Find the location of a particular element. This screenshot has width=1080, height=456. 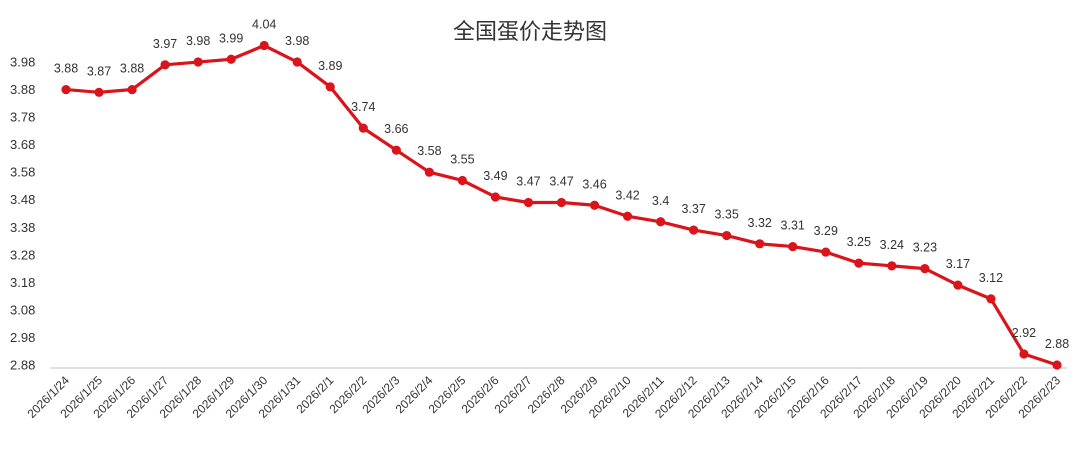

data-label: 3.87 is located at coordinates (99, 71).